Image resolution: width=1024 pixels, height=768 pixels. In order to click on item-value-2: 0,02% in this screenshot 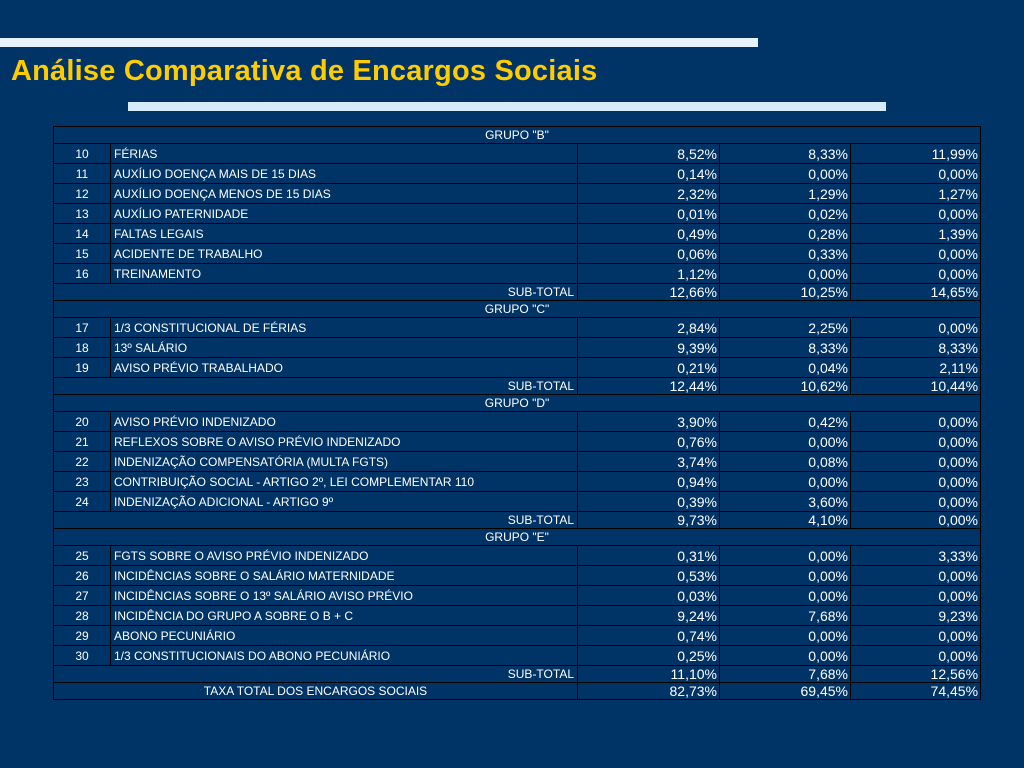, I will do `click(785, 213)`.